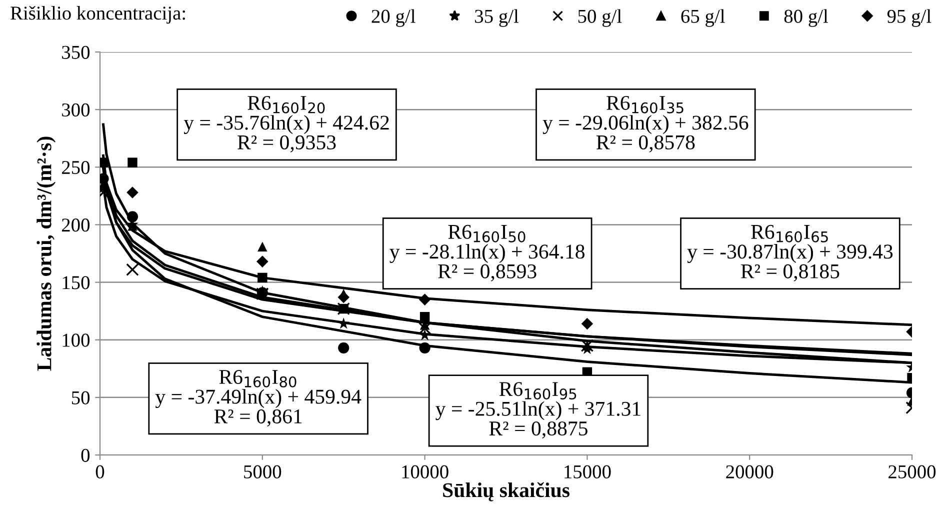 The image size is (948, 516). I want to click on y-tick-label: 300, so click(76, 110).